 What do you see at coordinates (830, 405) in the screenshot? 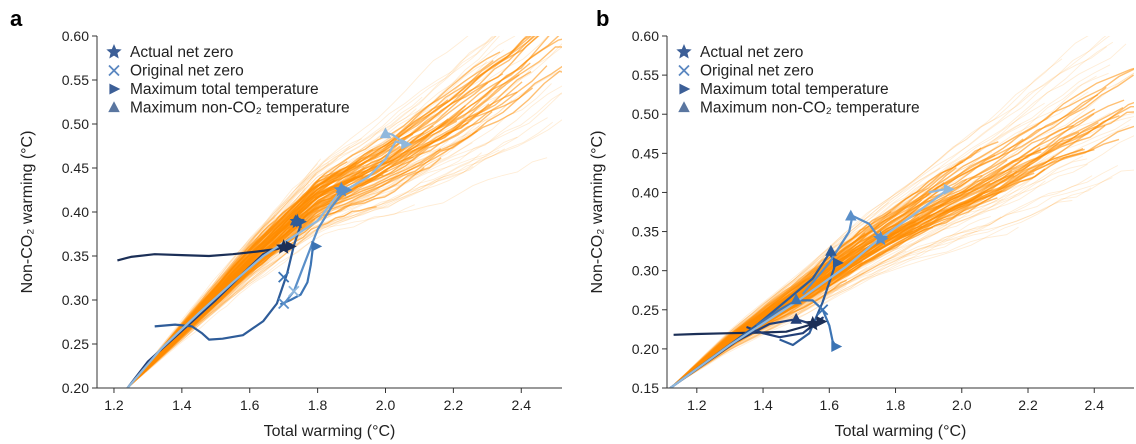
I see `x-tick-label: 1.6` at bounding box center [830, 405].